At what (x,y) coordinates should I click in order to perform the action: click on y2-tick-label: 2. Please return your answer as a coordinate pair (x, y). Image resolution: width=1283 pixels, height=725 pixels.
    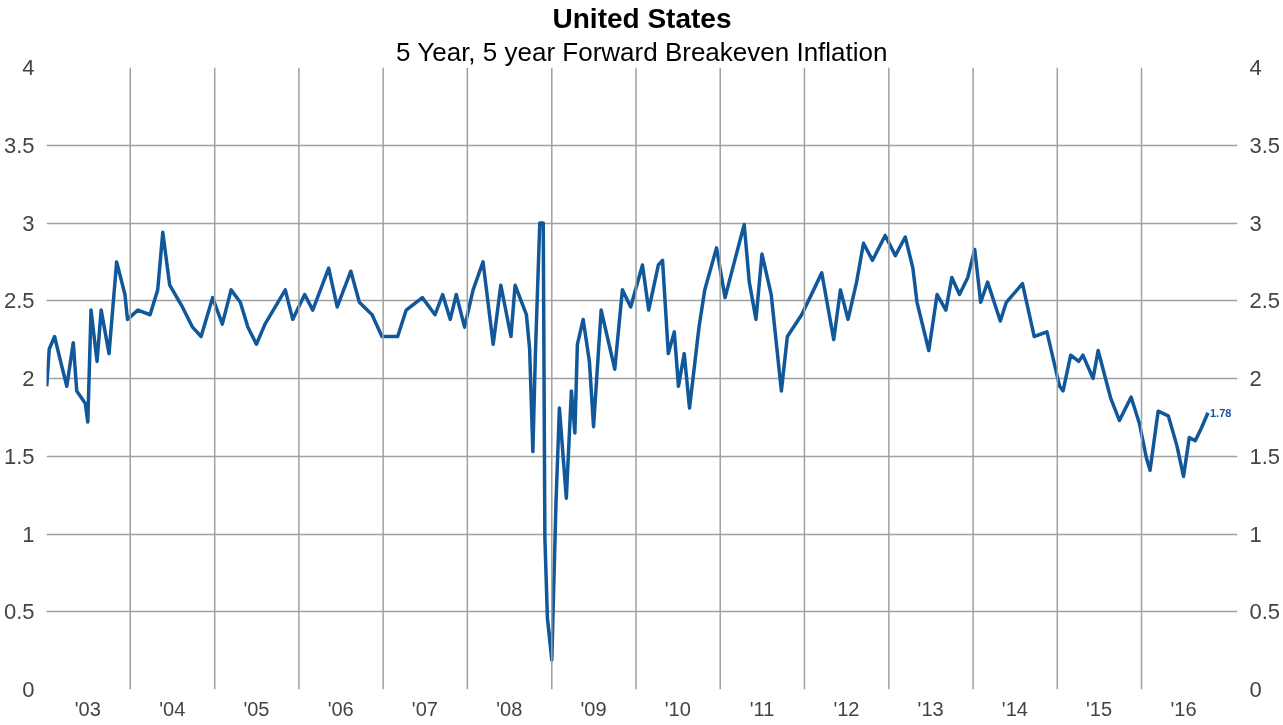
    Looking at the image, I should click on (1255, 378).